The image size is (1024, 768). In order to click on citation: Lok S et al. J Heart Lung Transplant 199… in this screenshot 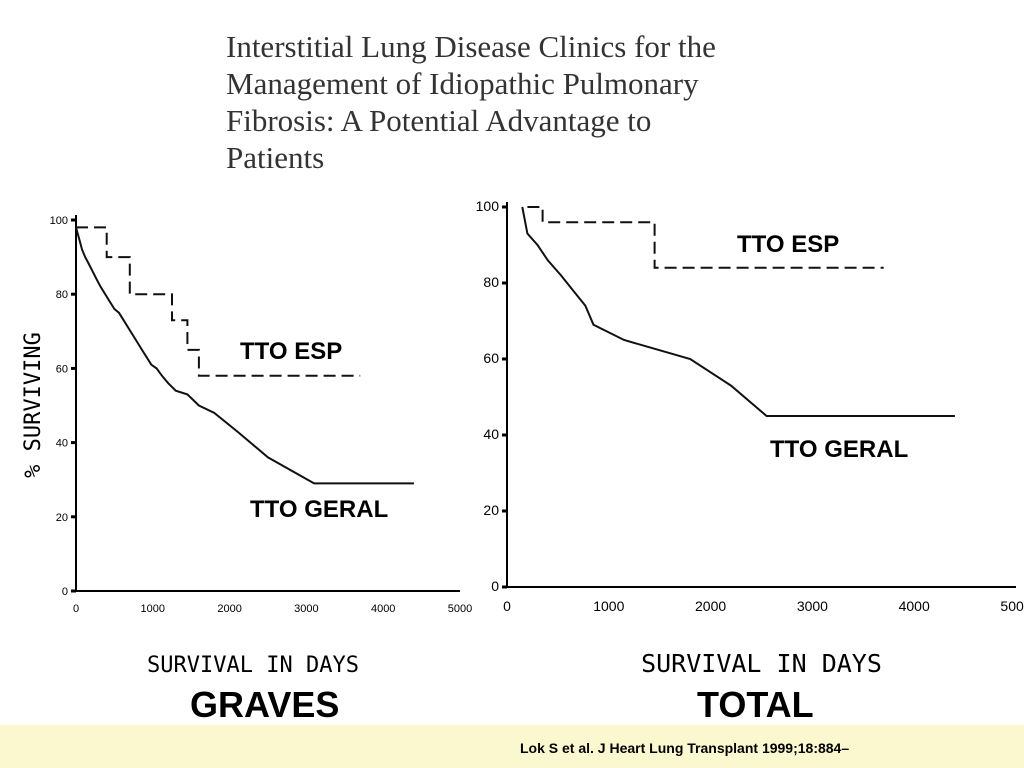, I will do `click(685, 748)`.